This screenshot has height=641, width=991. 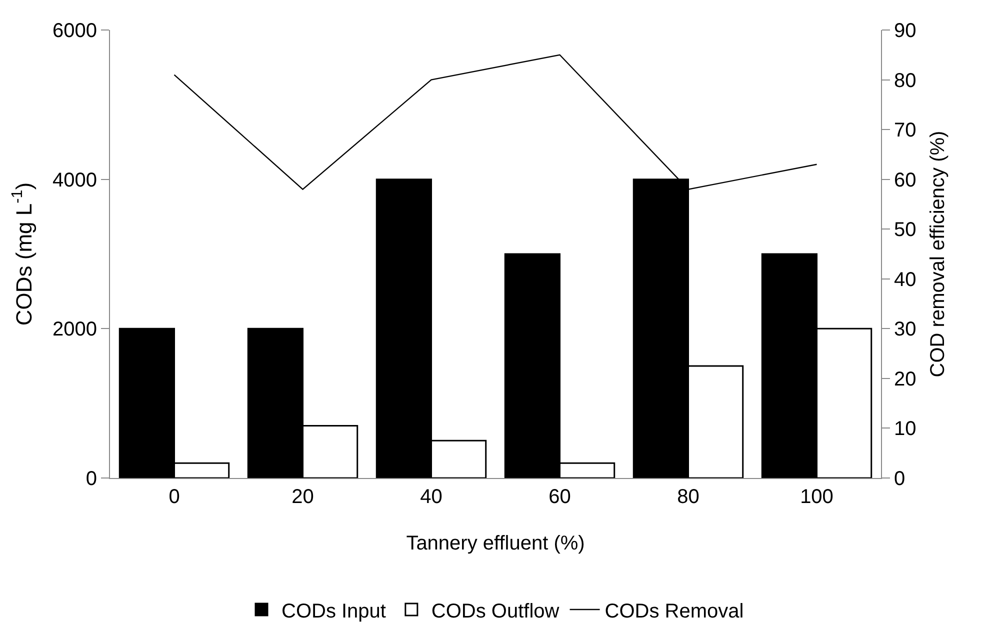 I want to click on x-tick-label: 40, so click(x=431, y=497).